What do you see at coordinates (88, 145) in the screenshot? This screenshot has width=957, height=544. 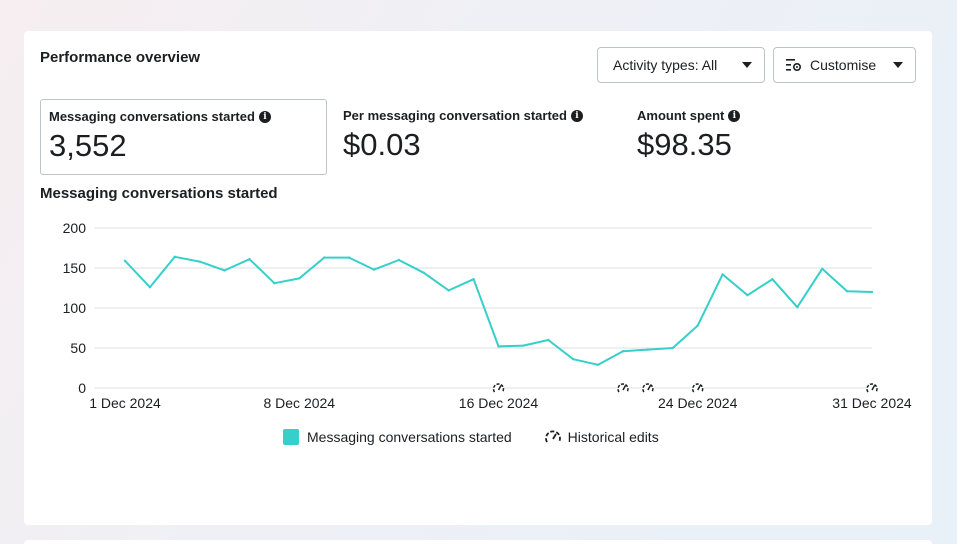 I see `metric-value: 3,552` at bounding box center [88, 145].